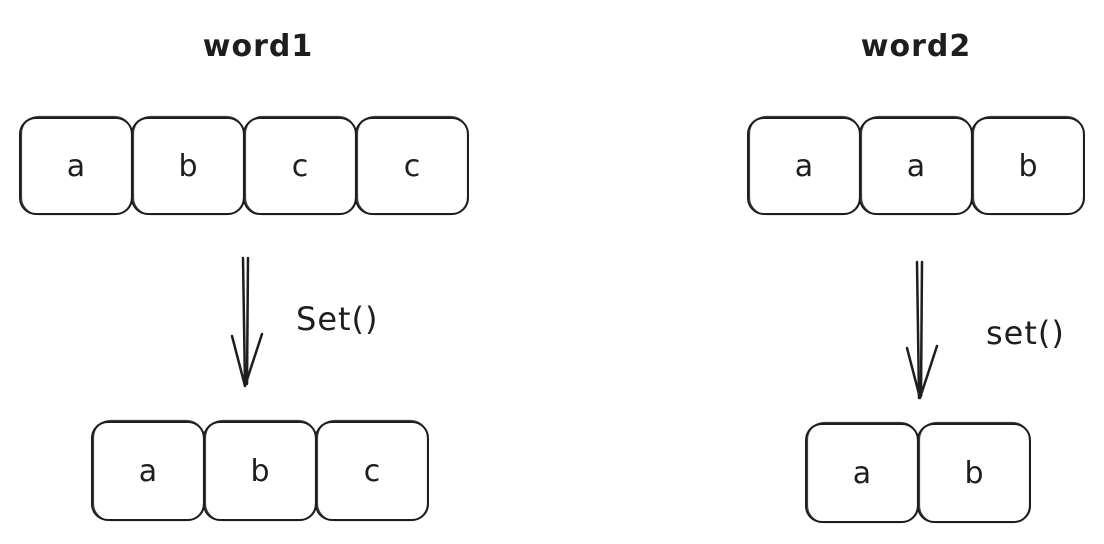 The height and width of the screenshot is (544, 1104). I want to click on word1-output-cell: a, so click(148, 470).